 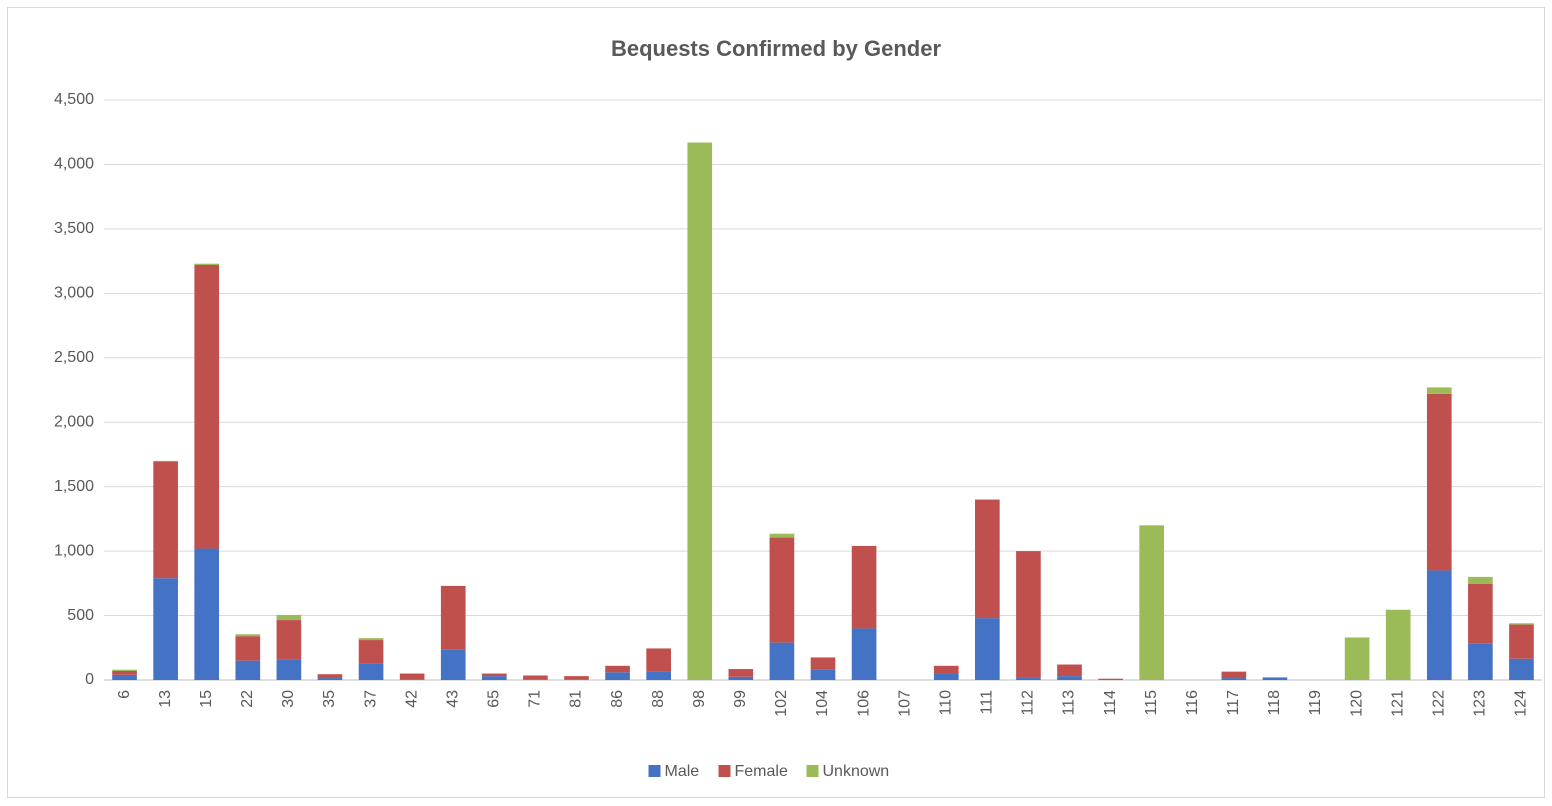 What do you see at coordinates (1110, 703) in the screenshot?
I see `x-tick-label: 114` at bounding box center [1110, 703].